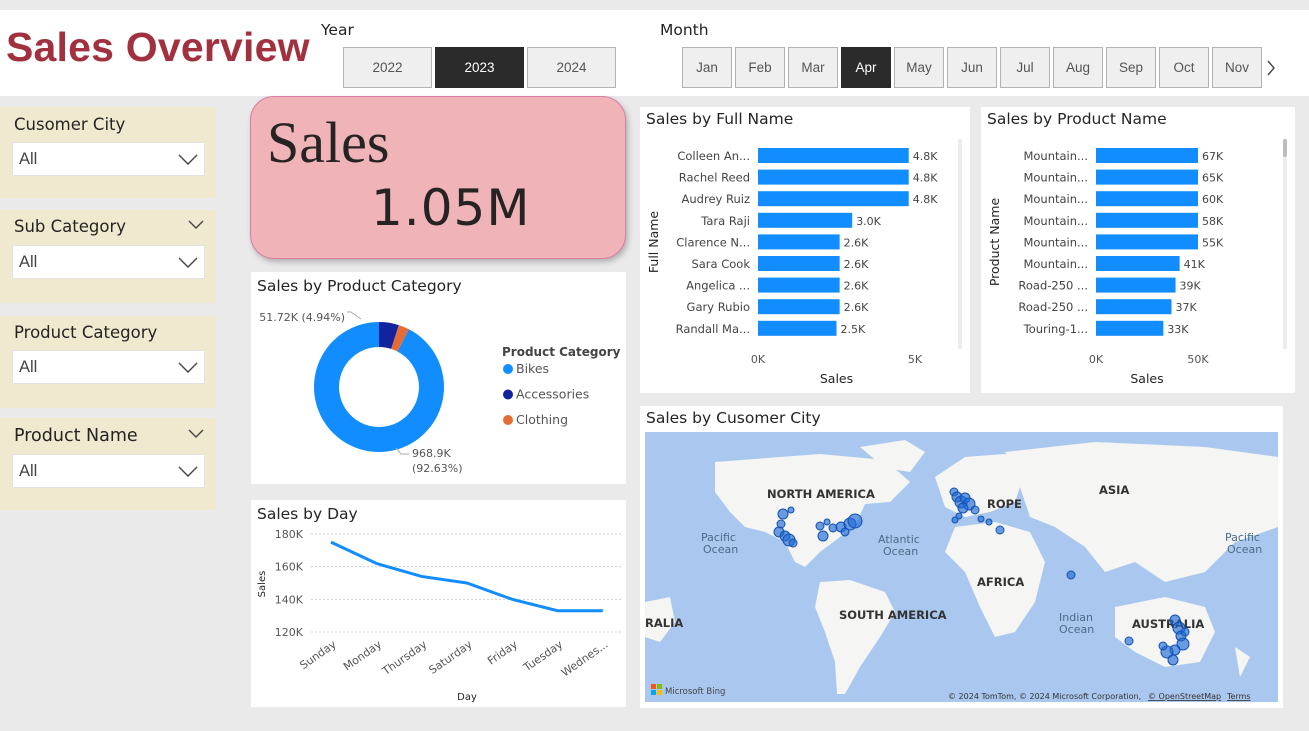 This screenshot has height=731, width=1309. What do you see at coordinates (437, 468) in the screenshot?
I see `data-label: (92.63%)` at bounding box center [437, 468].